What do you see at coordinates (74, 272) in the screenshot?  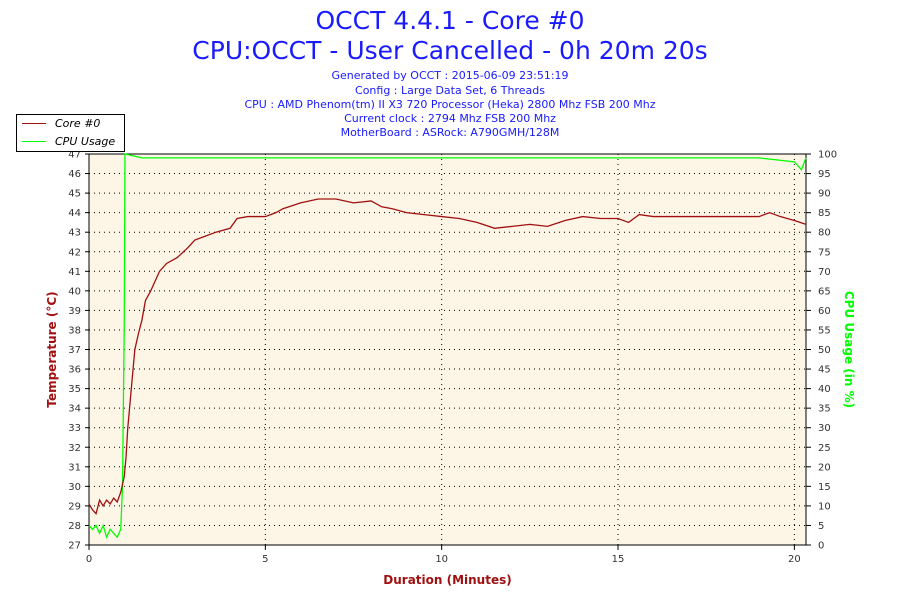 I see `y-tick-label: 41` at bounding box center [74, 272].